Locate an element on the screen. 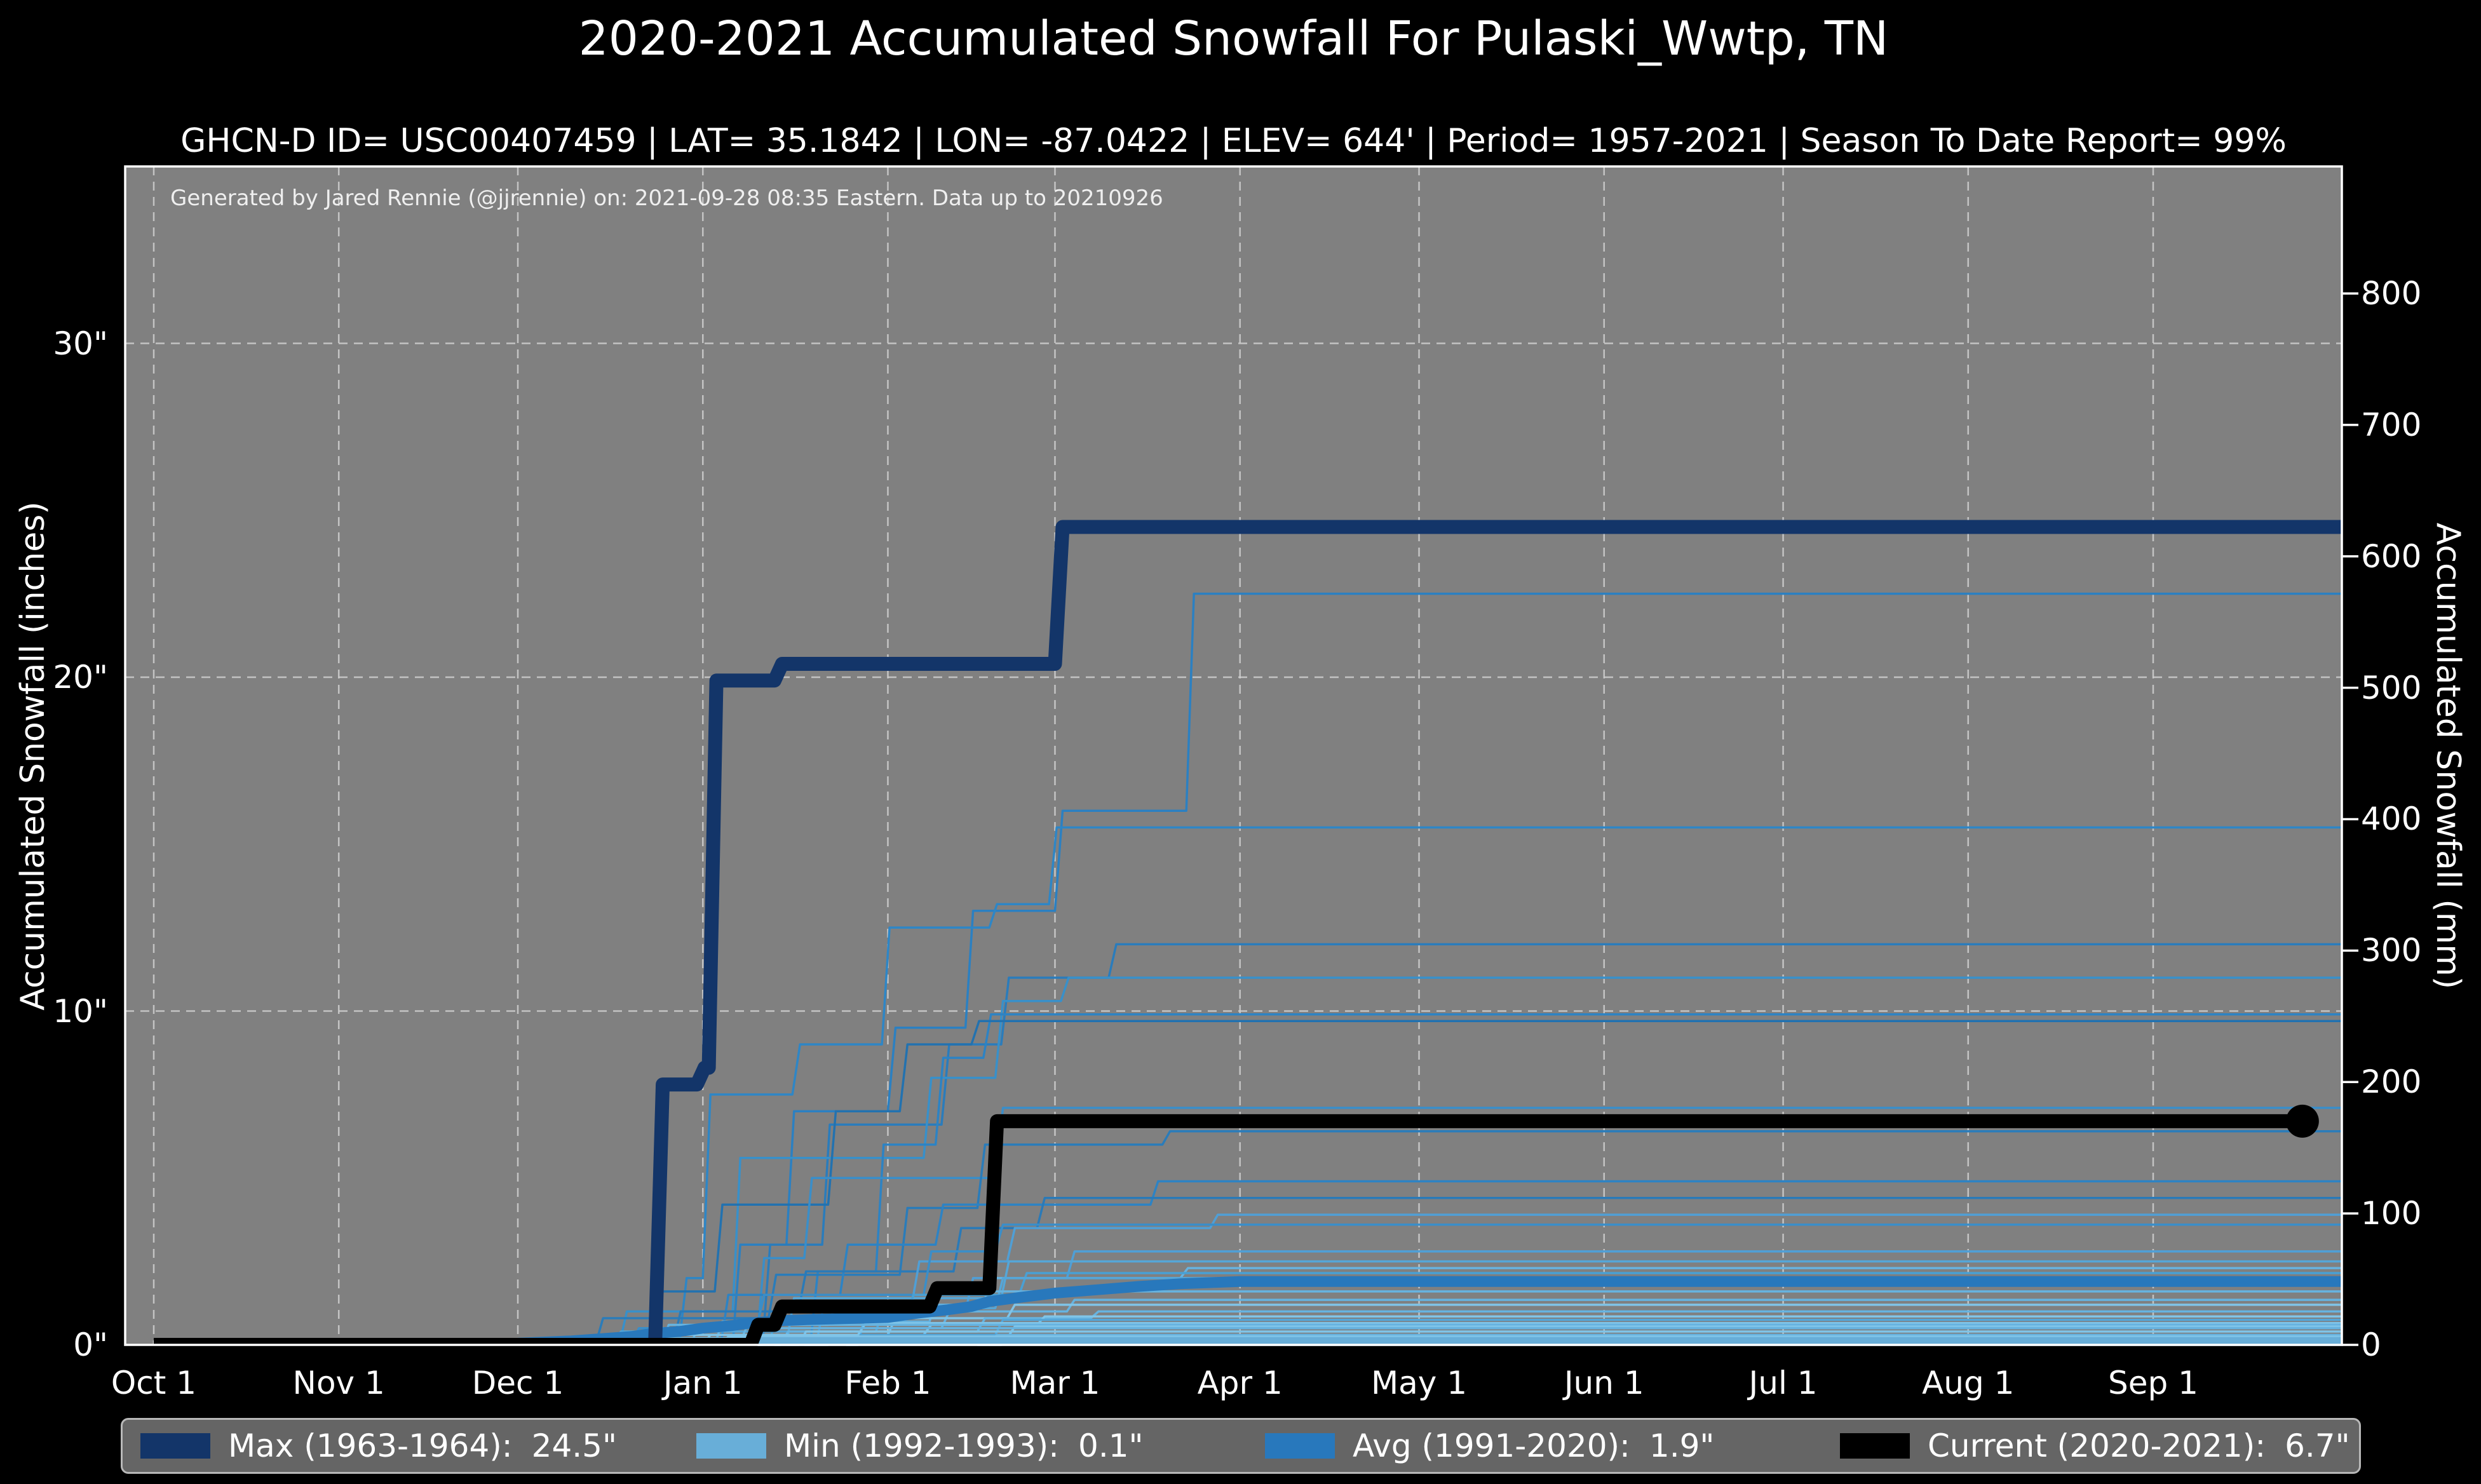  avg-line is located at coordinates (1248, 1314).